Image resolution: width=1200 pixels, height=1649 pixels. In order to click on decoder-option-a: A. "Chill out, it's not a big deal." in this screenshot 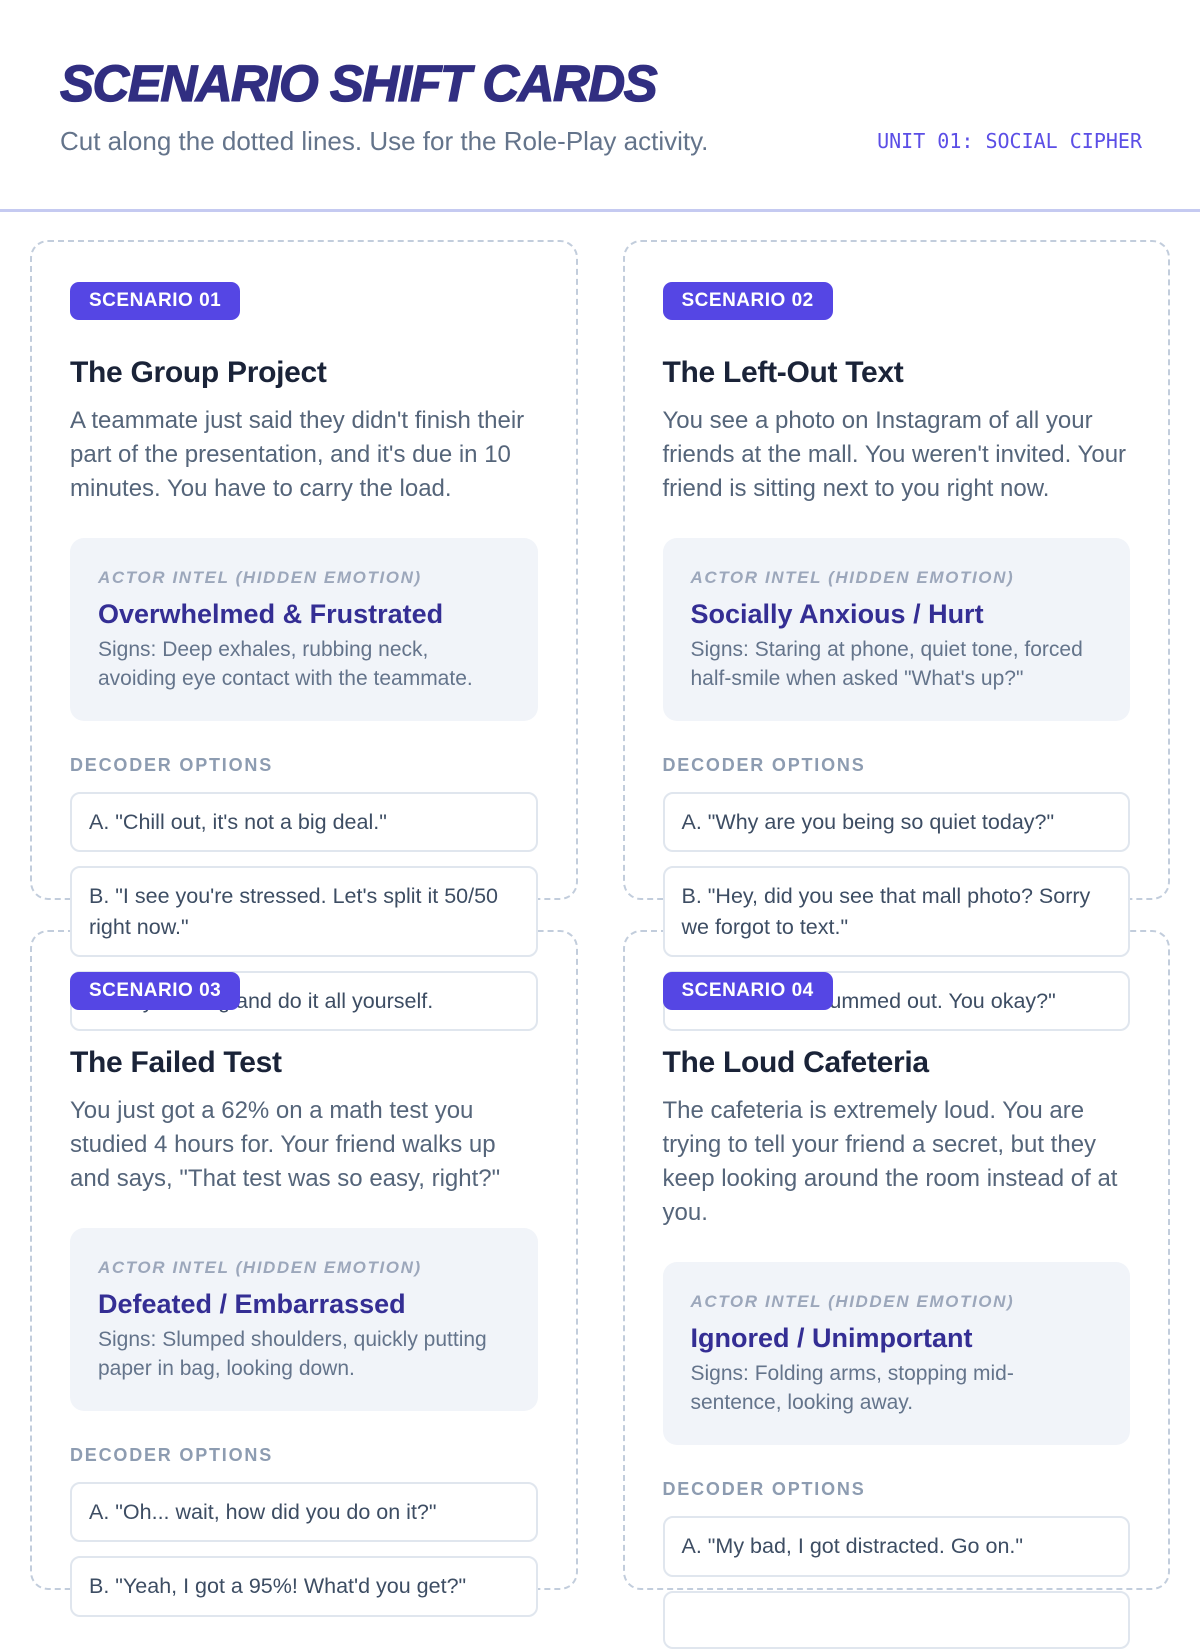, I will do `click(304, 822)`.